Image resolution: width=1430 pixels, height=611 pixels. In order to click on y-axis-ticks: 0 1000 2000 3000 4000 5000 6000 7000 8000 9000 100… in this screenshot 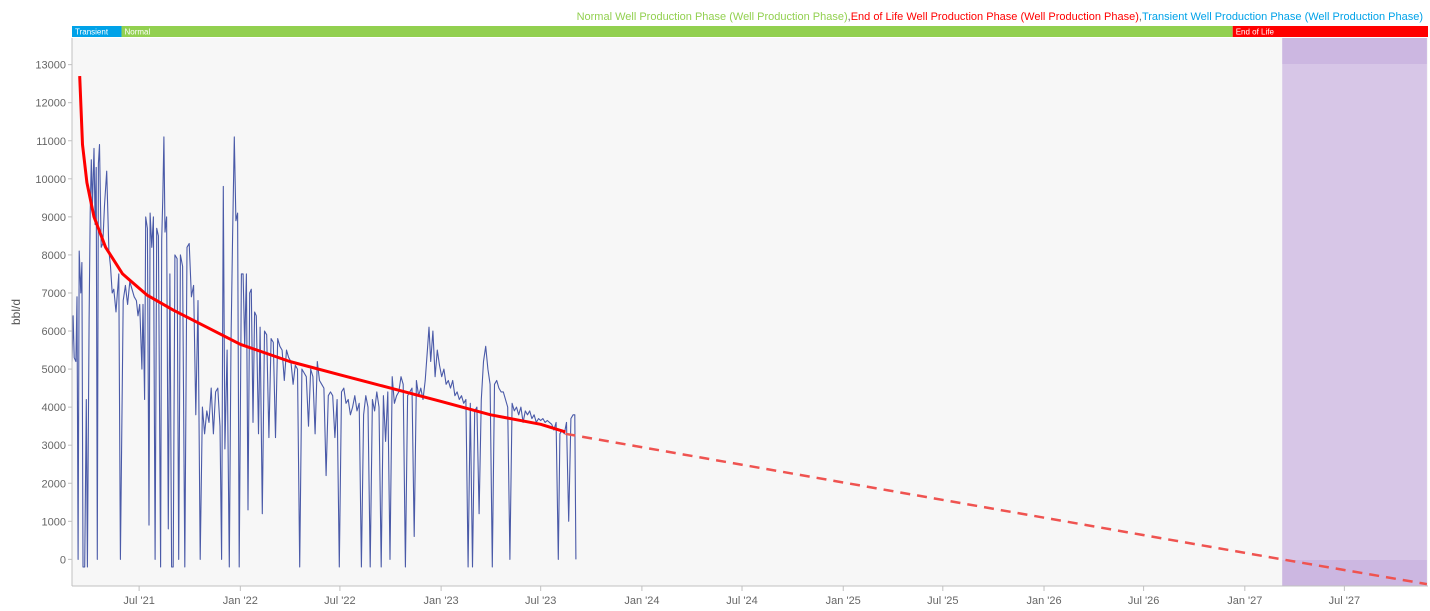, I will do `click(53, 313)`.